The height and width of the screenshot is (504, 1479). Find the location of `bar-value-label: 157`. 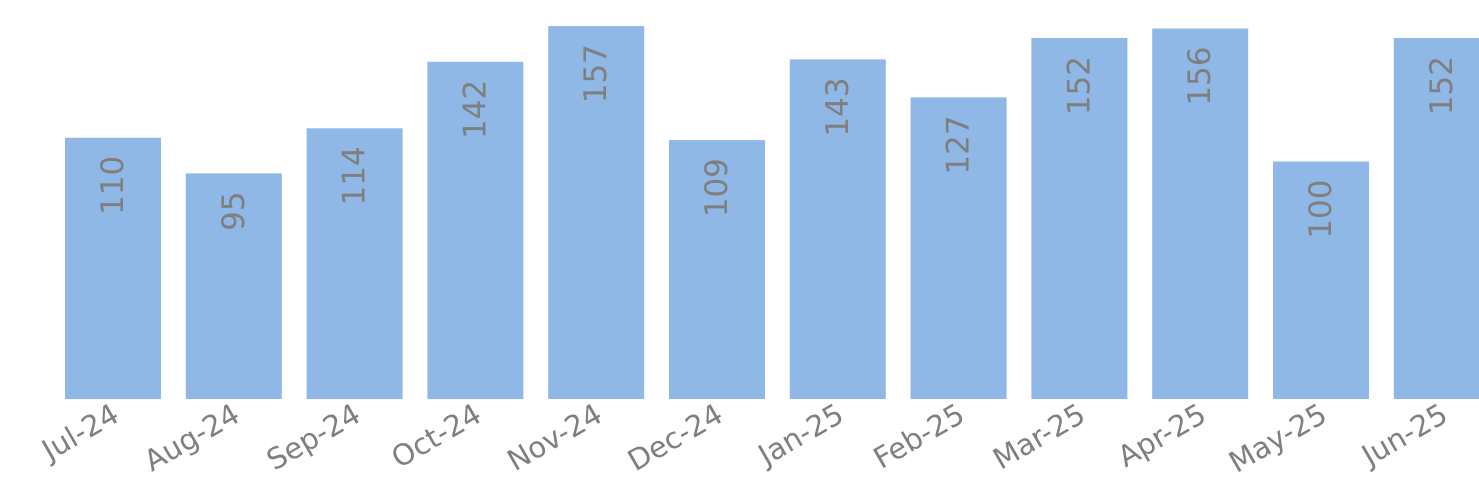

bar-value-label: 157 is located at coordinates (596, 73).